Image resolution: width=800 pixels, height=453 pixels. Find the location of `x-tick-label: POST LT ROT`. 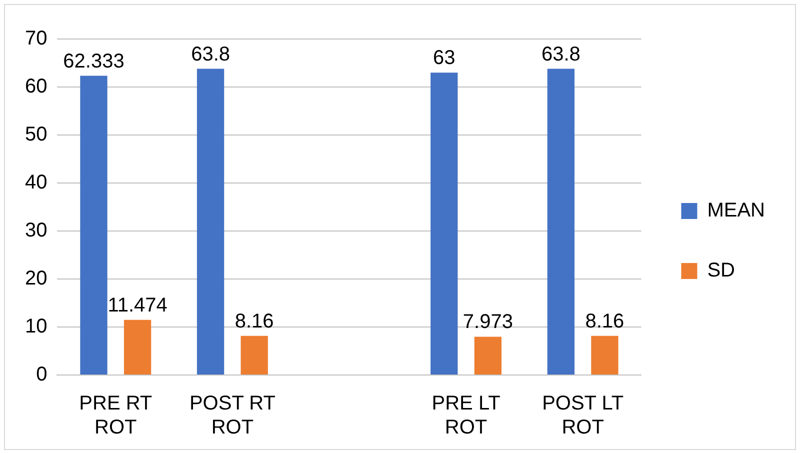

x-tick-label: POST LT ROT is located at coordinates (583, 415).